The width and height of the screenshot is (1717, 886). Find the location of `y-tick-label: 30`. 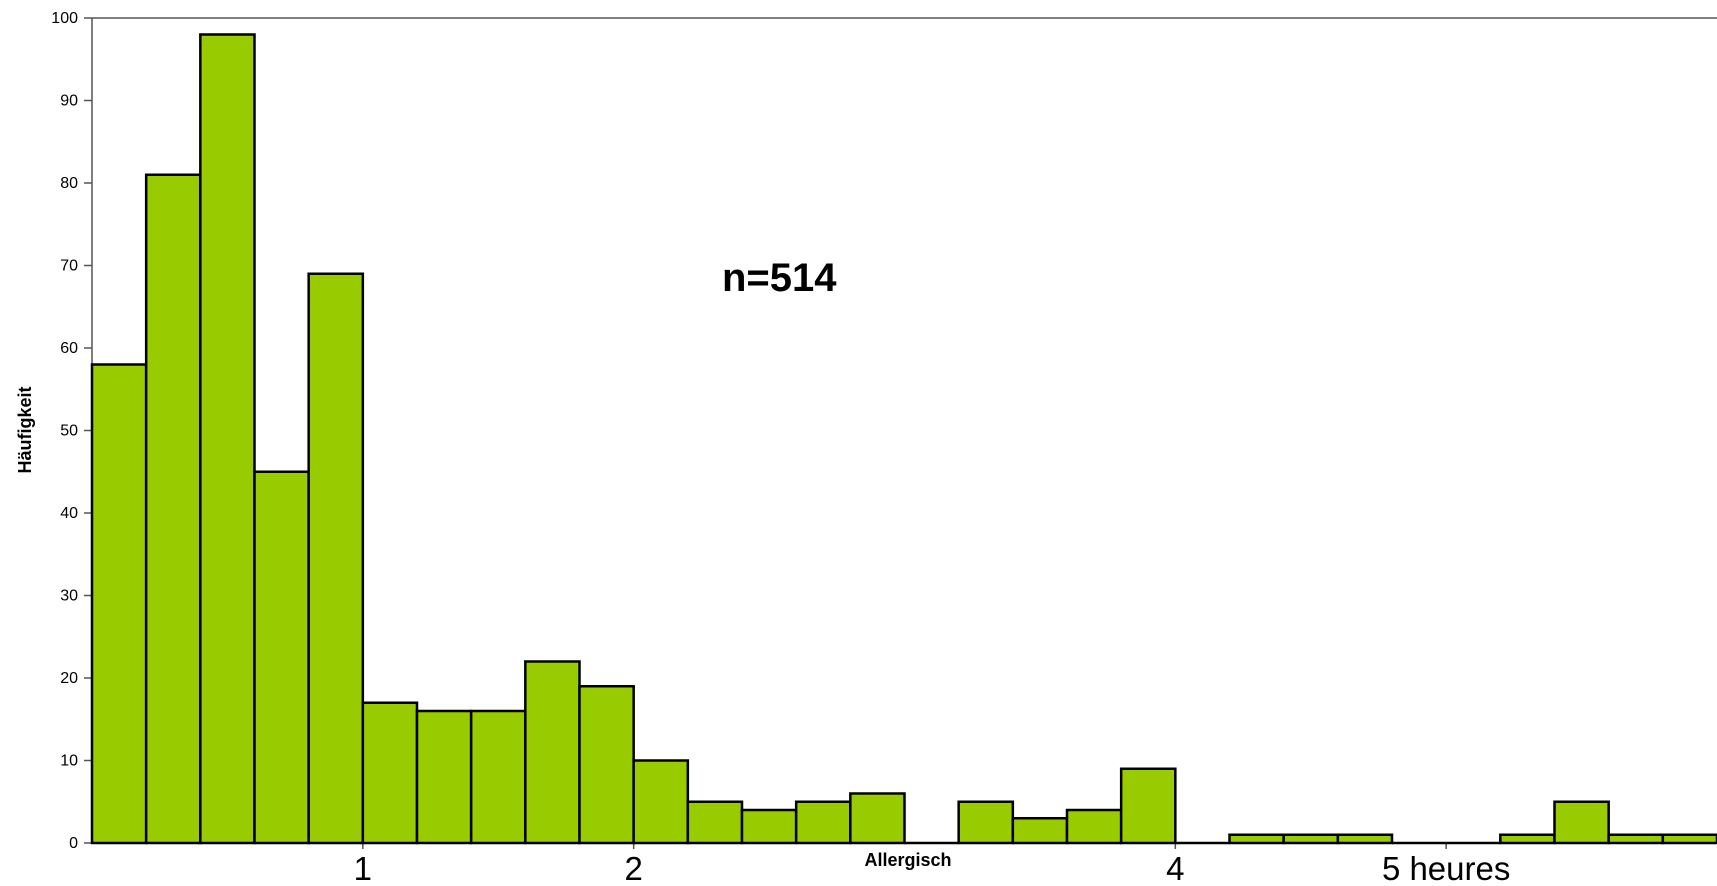

y-tick-label: 30 is located at coordinates (69, 596).